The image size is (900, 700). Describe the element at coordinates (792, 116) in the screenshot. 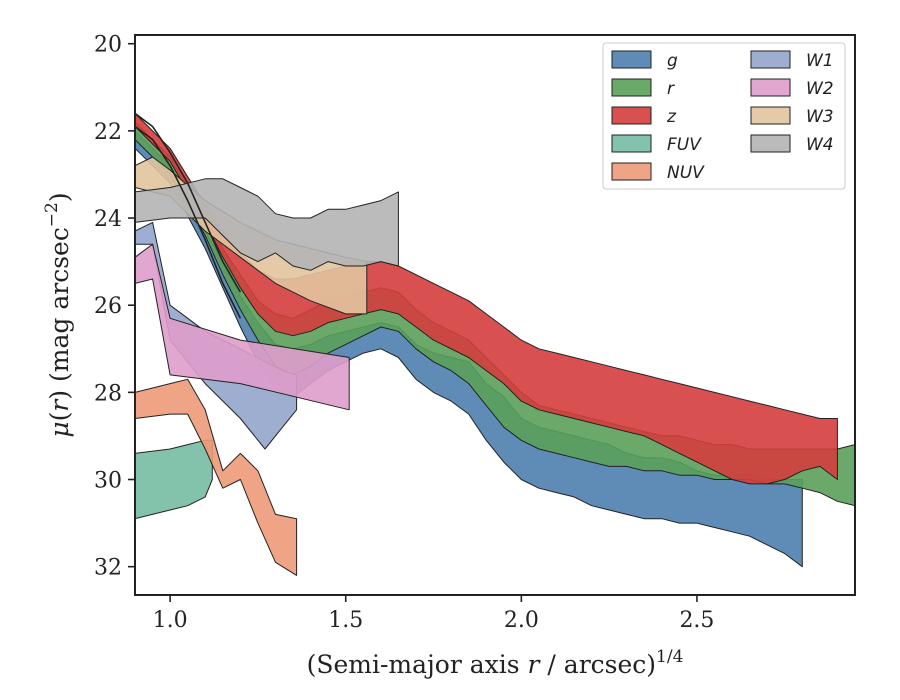

I see `legend-item-w3: W3` at that location.